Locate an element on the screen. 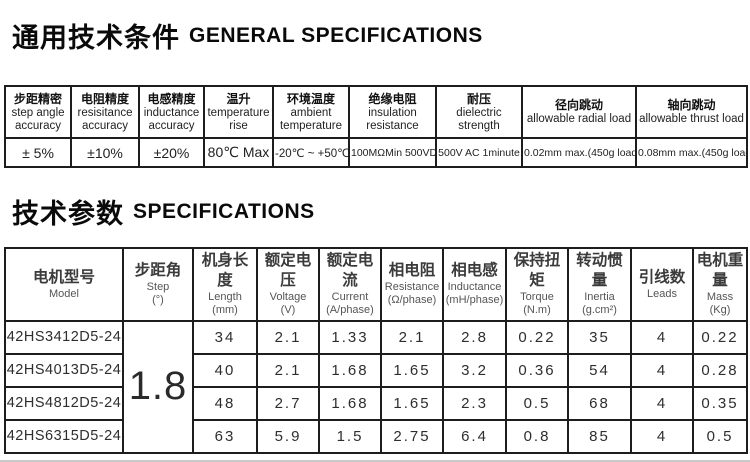 The width and height of the screenshot is (750, 462). spec-header-inertia: 转动惯量 Inertia (g.cm²) is located at coordinates (599, 284).